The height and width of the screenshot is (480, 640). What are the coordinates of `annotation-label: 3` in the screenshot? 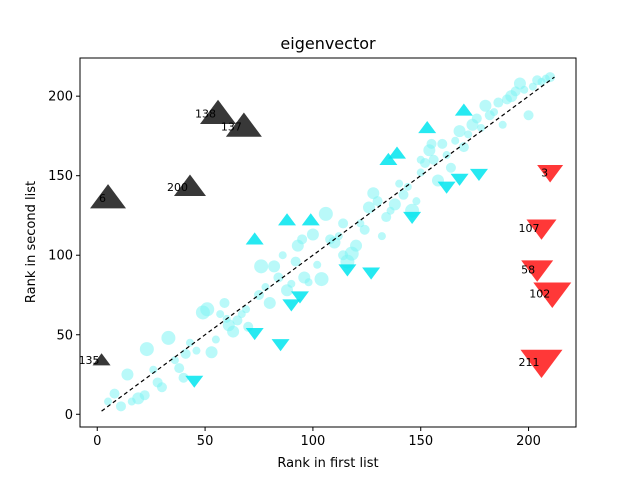 It's located at (544, 173).